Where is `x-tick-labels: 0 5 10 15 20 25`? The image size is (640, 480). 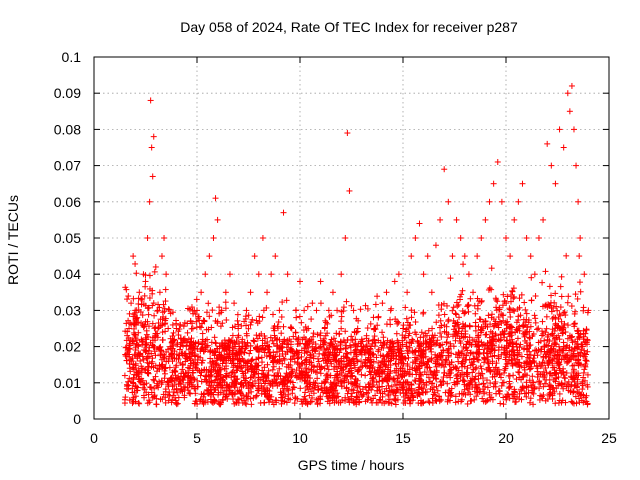 x-tick-labels: 0 5 10 15 20 25 is located at coordinates (353, 438).